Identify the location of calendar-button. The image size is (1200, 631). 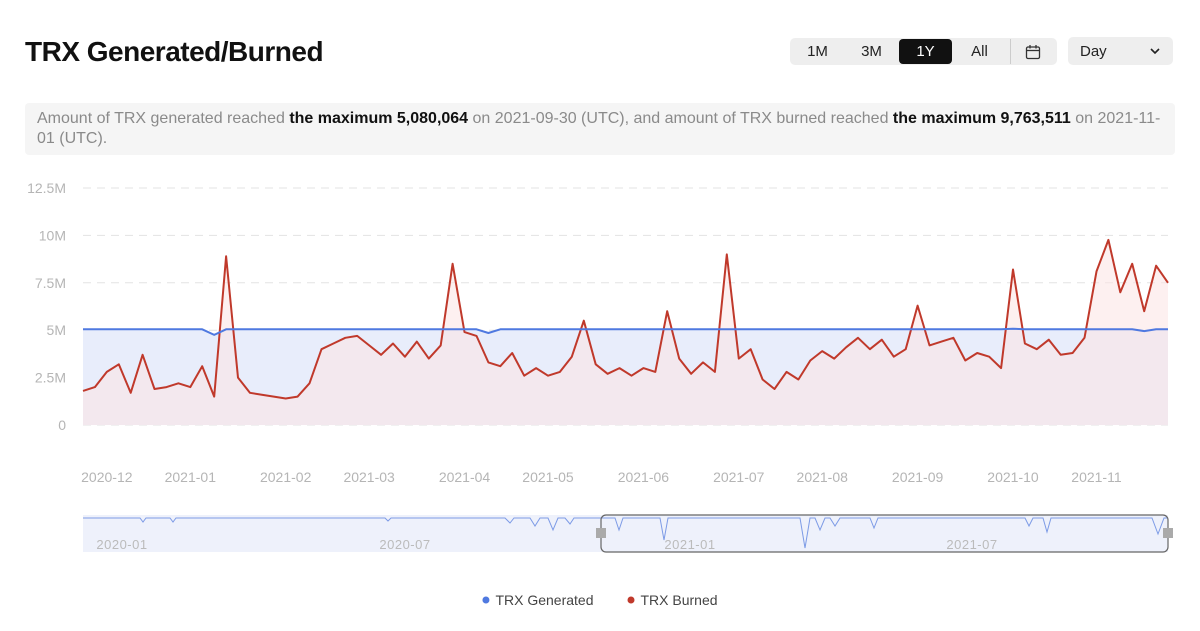
(1032, 51).